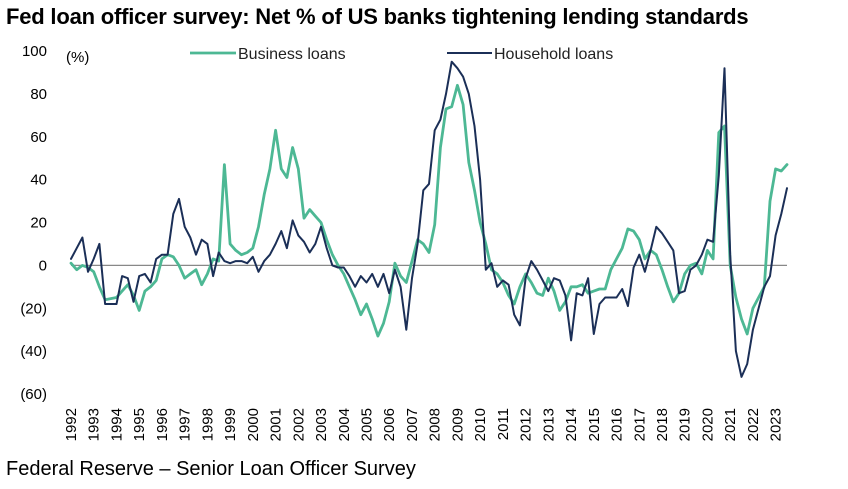 The height and width of the screenshot is (489, 848). Describe the element at coordinates (38, 137) in the screenshot. I see `y-tick-label: 60` at that location.